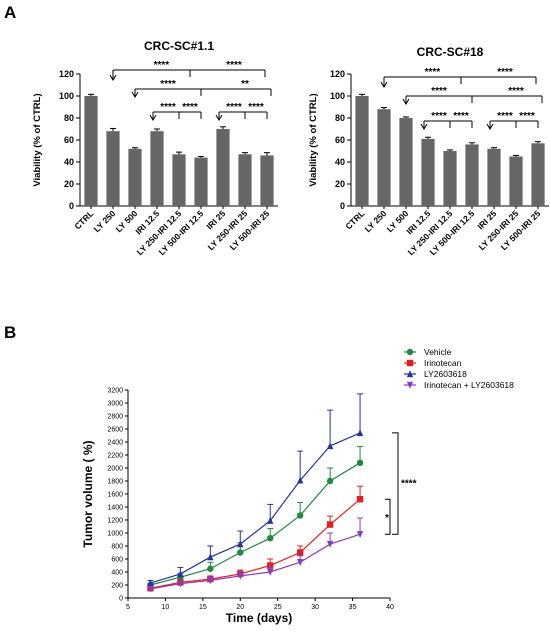  What do you see at coordinates (69, 184) in the screenshot?
I see `y-tick-label: 20` at bounding box center [69, 184].